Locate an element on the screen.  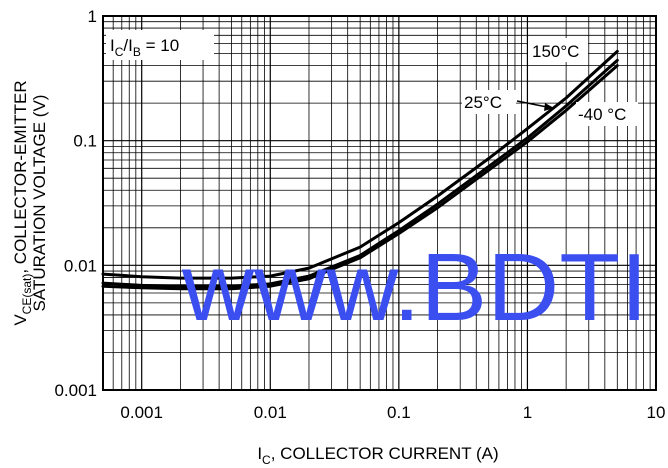
y-tick-label: 0.01 is located at coordinates (80, 265).